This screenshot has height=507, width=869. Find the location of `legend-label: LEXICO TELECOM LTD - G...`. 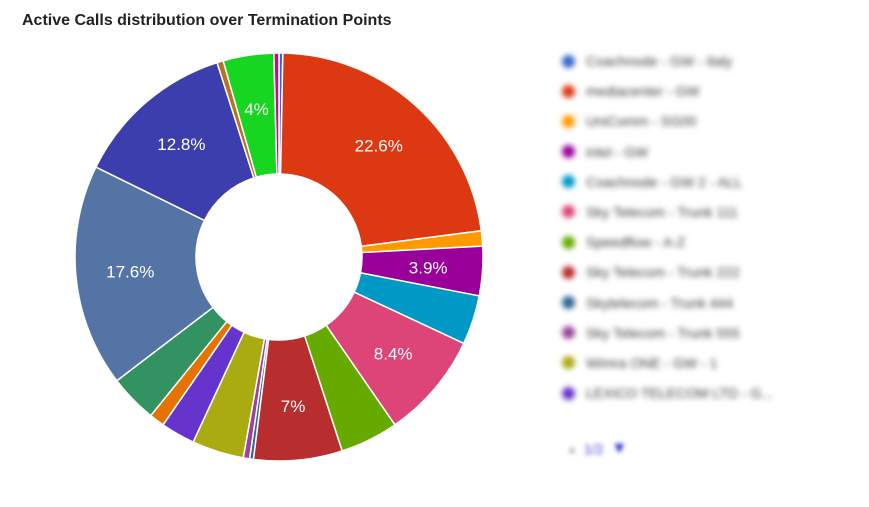

legend-label: LEXICO TELECOM LTD - G... is located at coordinates (679, 393).